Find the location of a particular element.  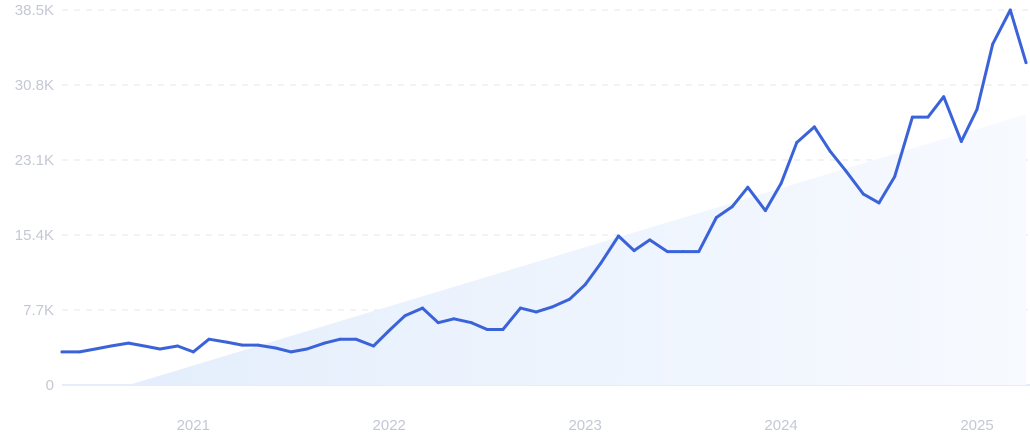

y-tick-label: 38.5K is located at coordinates (34, 10).